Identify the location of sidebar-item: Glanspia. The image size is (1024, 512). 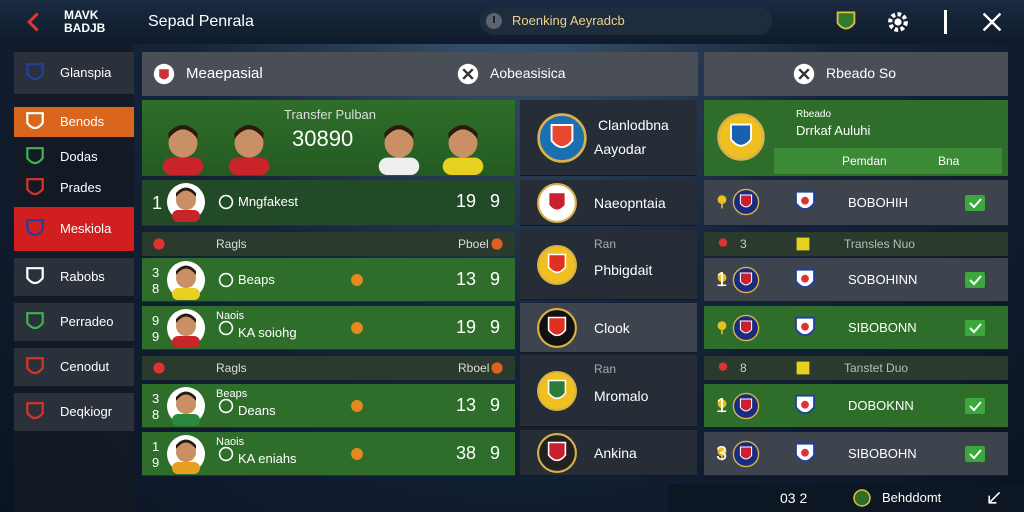
(74, 73).